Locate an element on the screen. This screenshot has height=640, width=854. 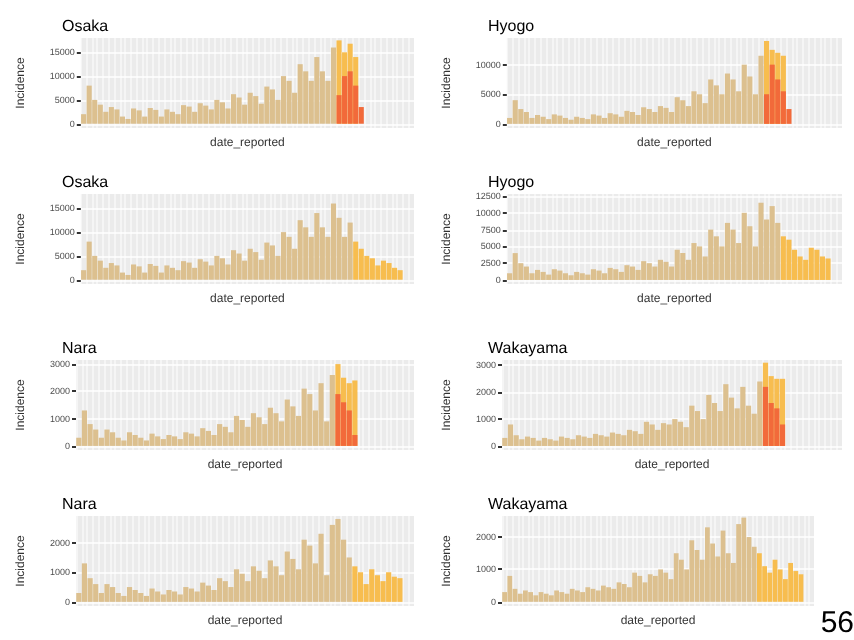
text: 56 is located at coordinates (837, 623).